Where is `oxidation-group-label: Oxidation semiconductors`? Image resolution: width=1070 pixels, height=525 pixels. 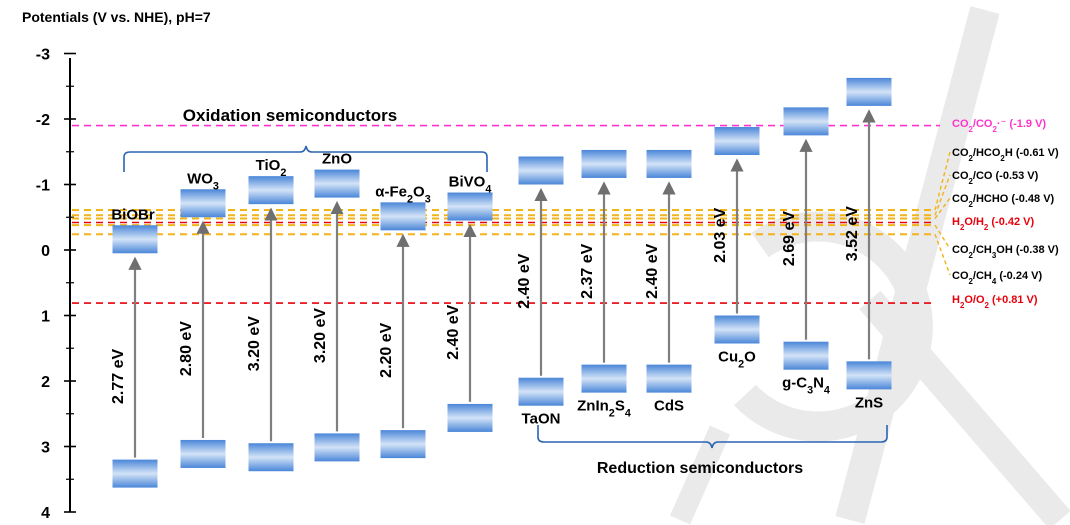 oxidation-group-label: Oxidation semiconductors is located at coordinates (290, 115).